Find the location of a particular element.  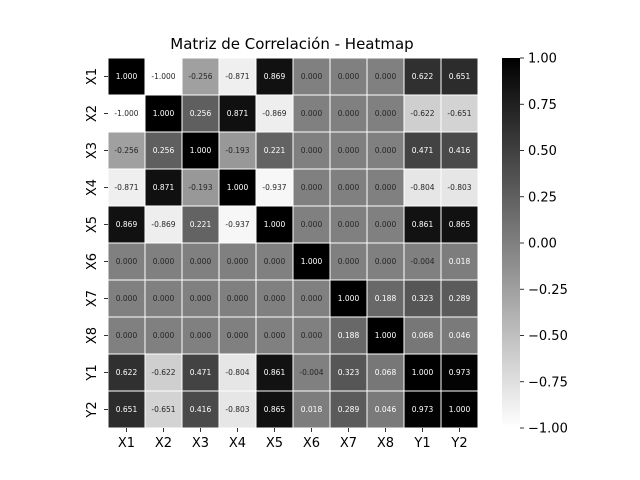

cell-value-label: -0.622 is located at coordinates (163, 372).